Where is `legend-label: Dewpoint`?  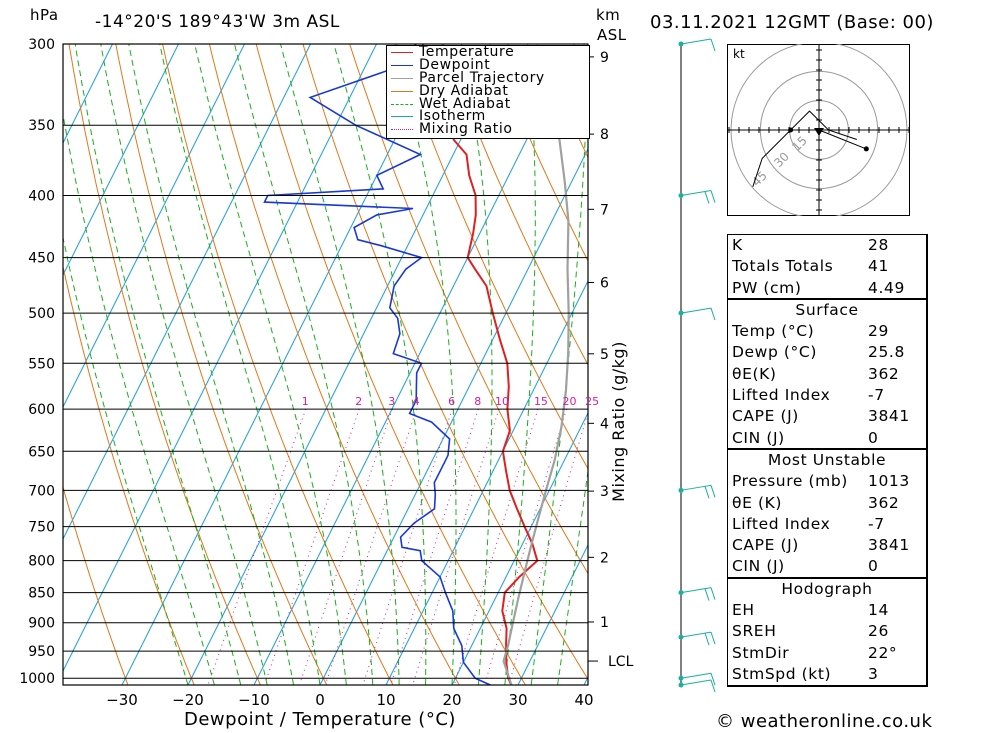
legend-label: Dewpoint is located at coordinates (455, 64).